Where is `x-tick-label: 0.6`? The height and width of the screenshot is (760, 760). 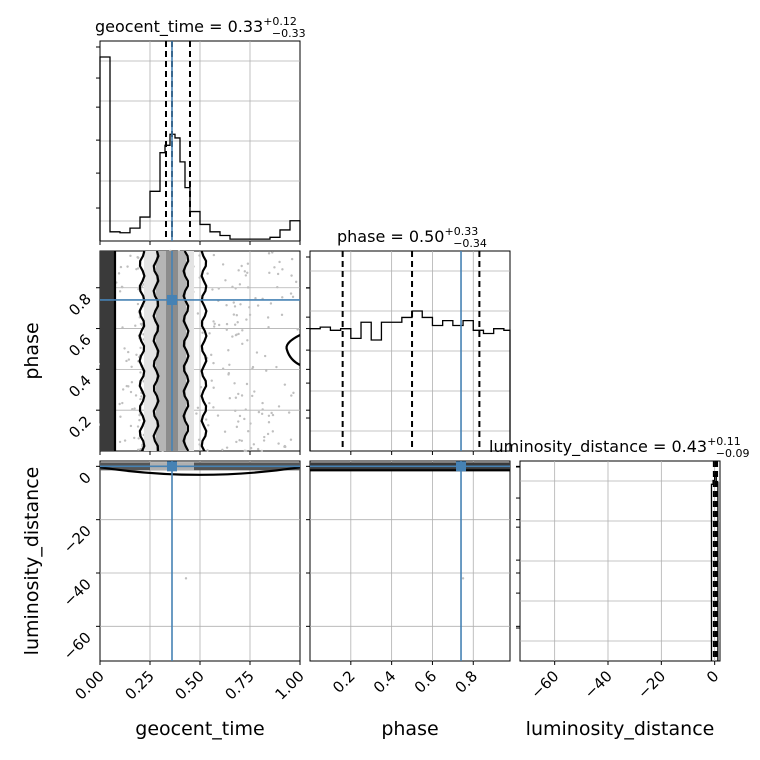
x-tick-label: 0.6 is located at coordinates (426, 682).